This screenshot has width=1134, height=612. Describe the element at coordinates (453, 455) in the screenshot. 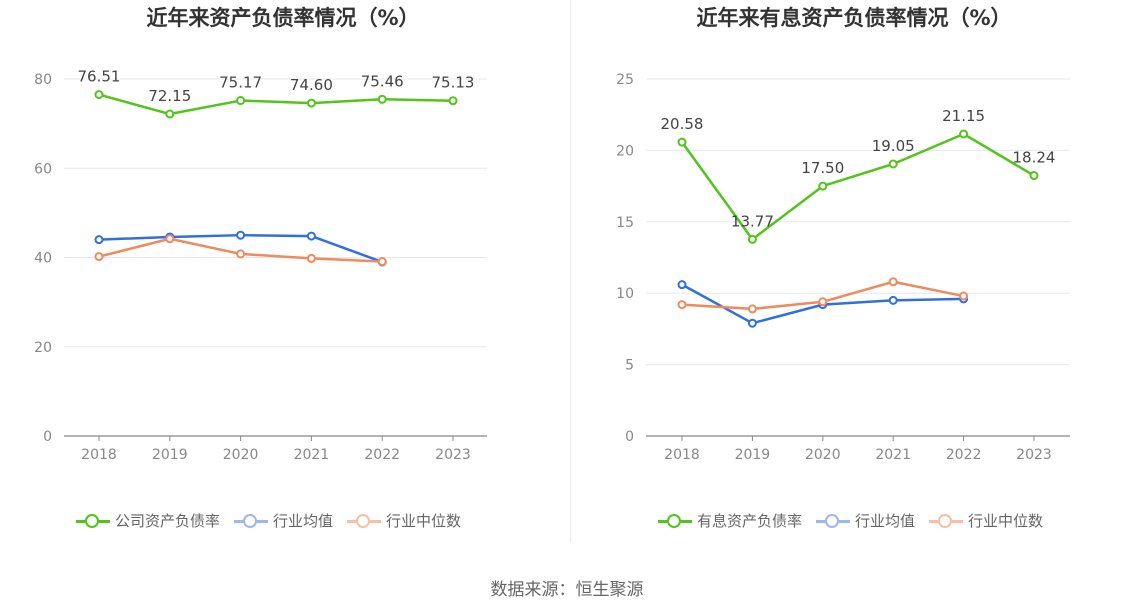

I see `left-x-tick-label: 2023` at that location.